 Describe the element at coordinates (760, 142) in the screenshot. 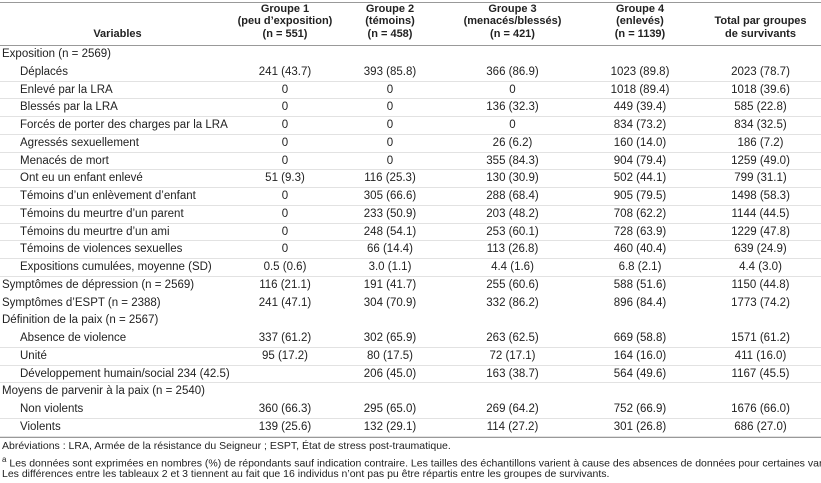

I see `cell: 186 (7.2)` at that location.